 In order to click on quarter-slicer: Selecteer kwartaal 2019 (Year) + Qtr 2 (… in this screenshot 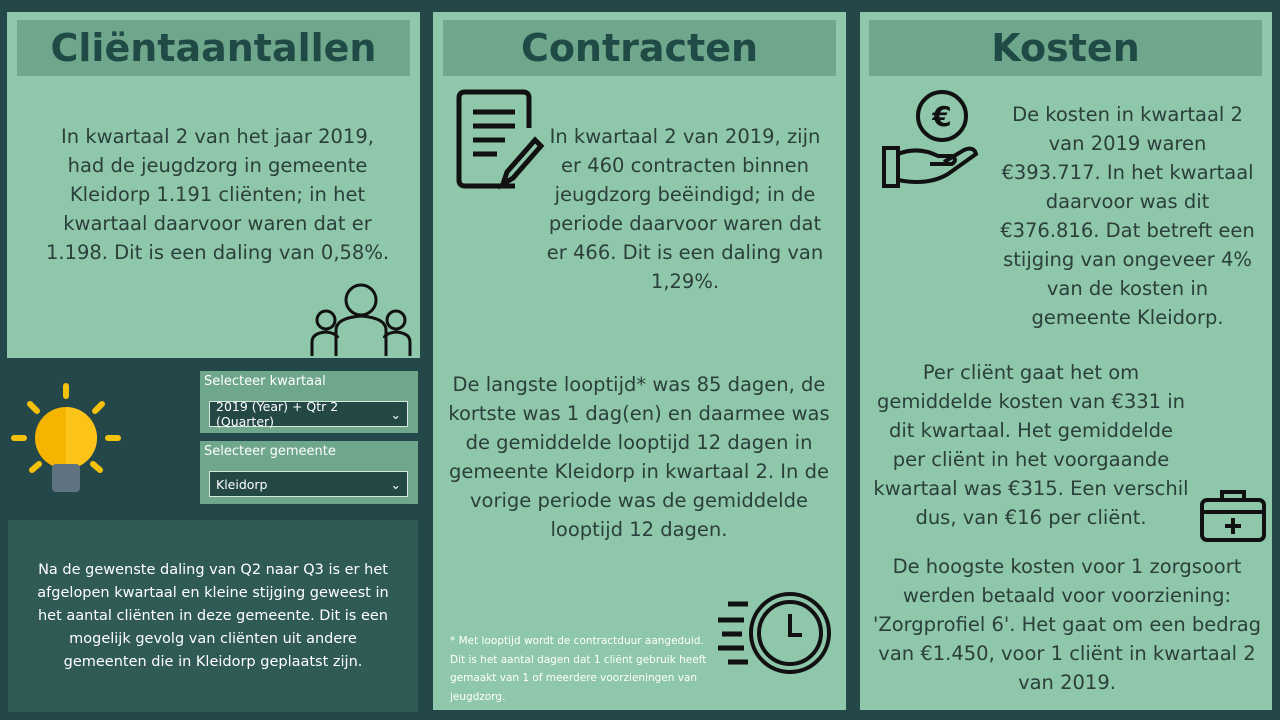, I will do `click(309, 402)`.